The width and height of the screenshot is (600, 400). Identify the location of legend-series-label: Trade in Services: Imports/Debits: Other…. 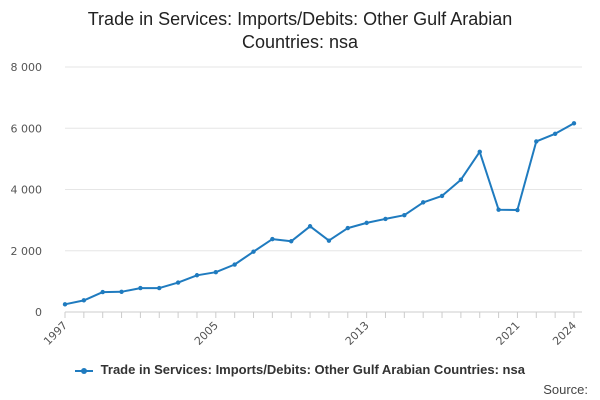
(312, 369).